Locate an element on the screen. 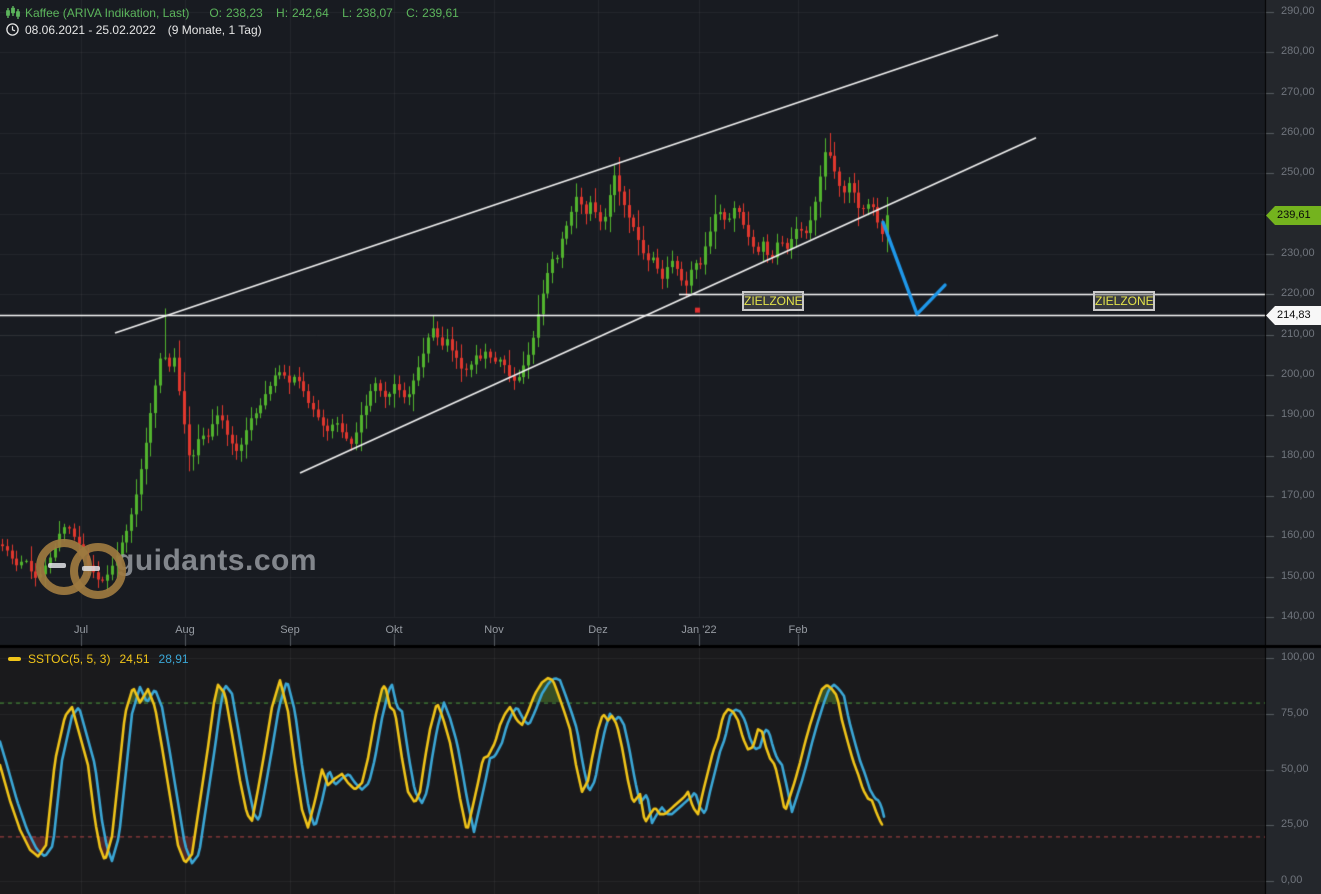 The width and height of the screenshot is (1321, 894). candlestick-icon is located at coordinates (13, 12).